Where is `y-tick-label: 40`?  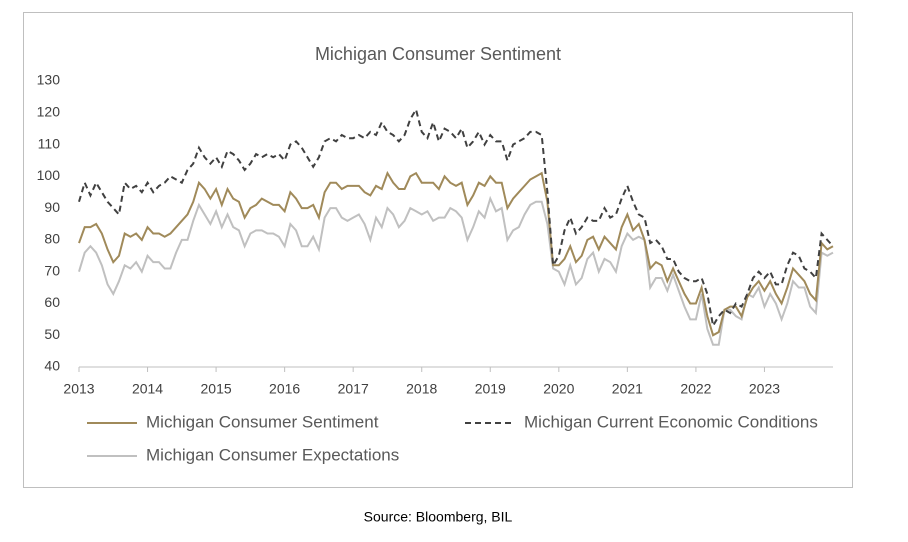
y-tick-label: 40 is located at coordinates (52, 366).